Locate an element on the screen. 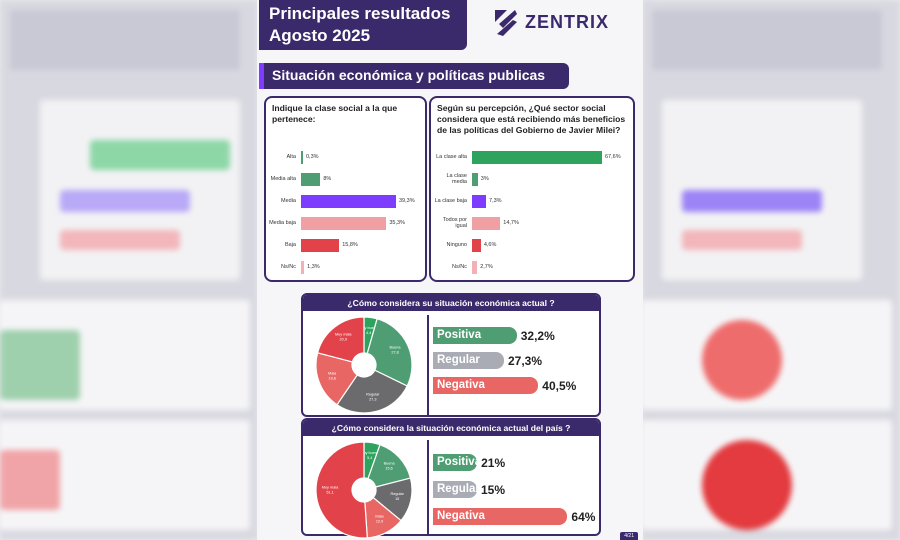  bar-row: Ninguno 4,6% is located at coordinates (463, 245).